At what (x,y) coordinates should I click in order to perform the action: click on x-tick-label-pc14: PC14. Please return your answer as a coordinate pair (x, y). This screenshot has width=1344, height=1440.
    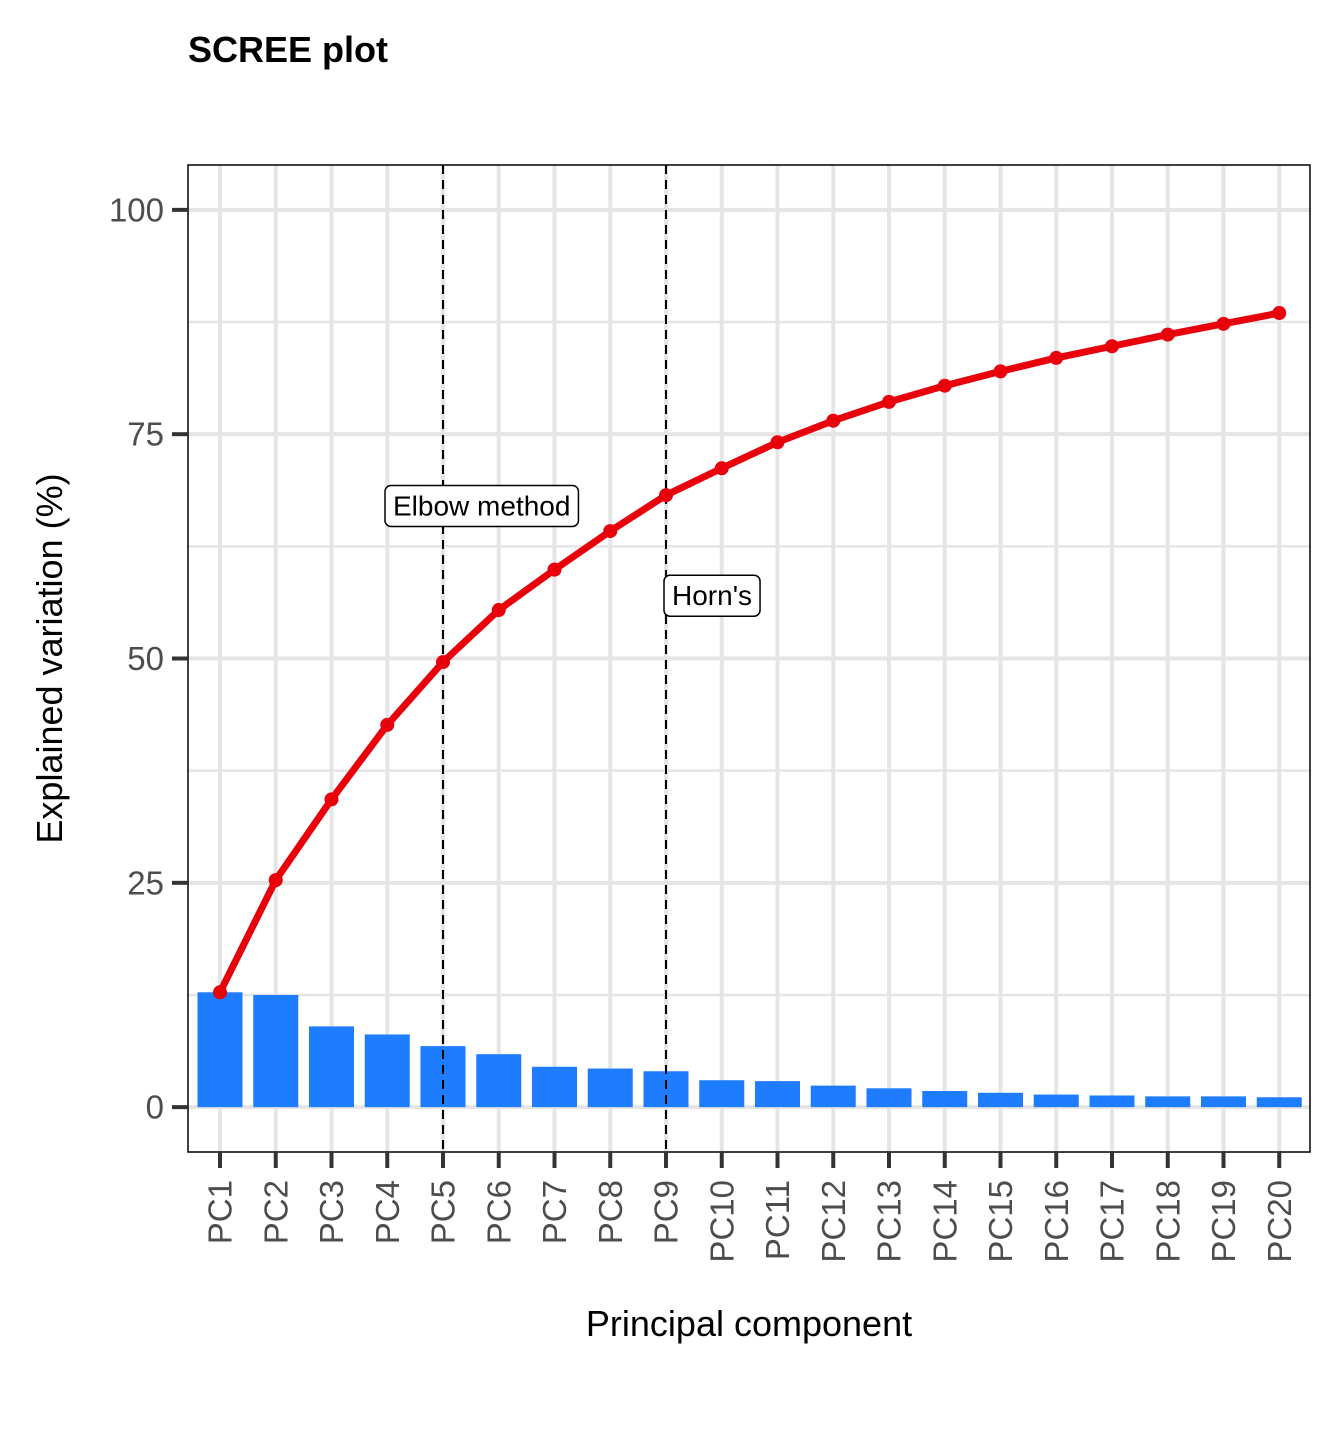
    Looking at the image, I should click on (944, 1221).